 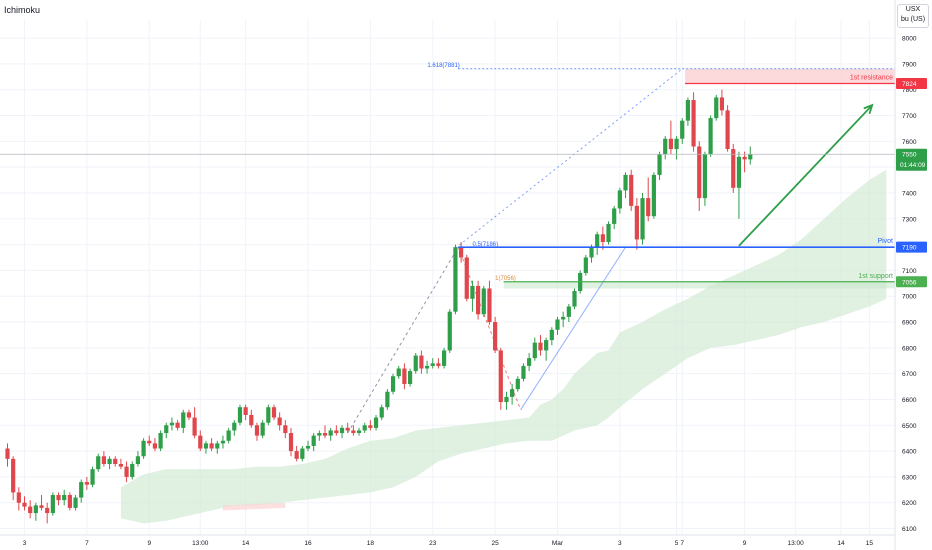 I want to click on current-price-value: 7550, so click(x=909, y=155).